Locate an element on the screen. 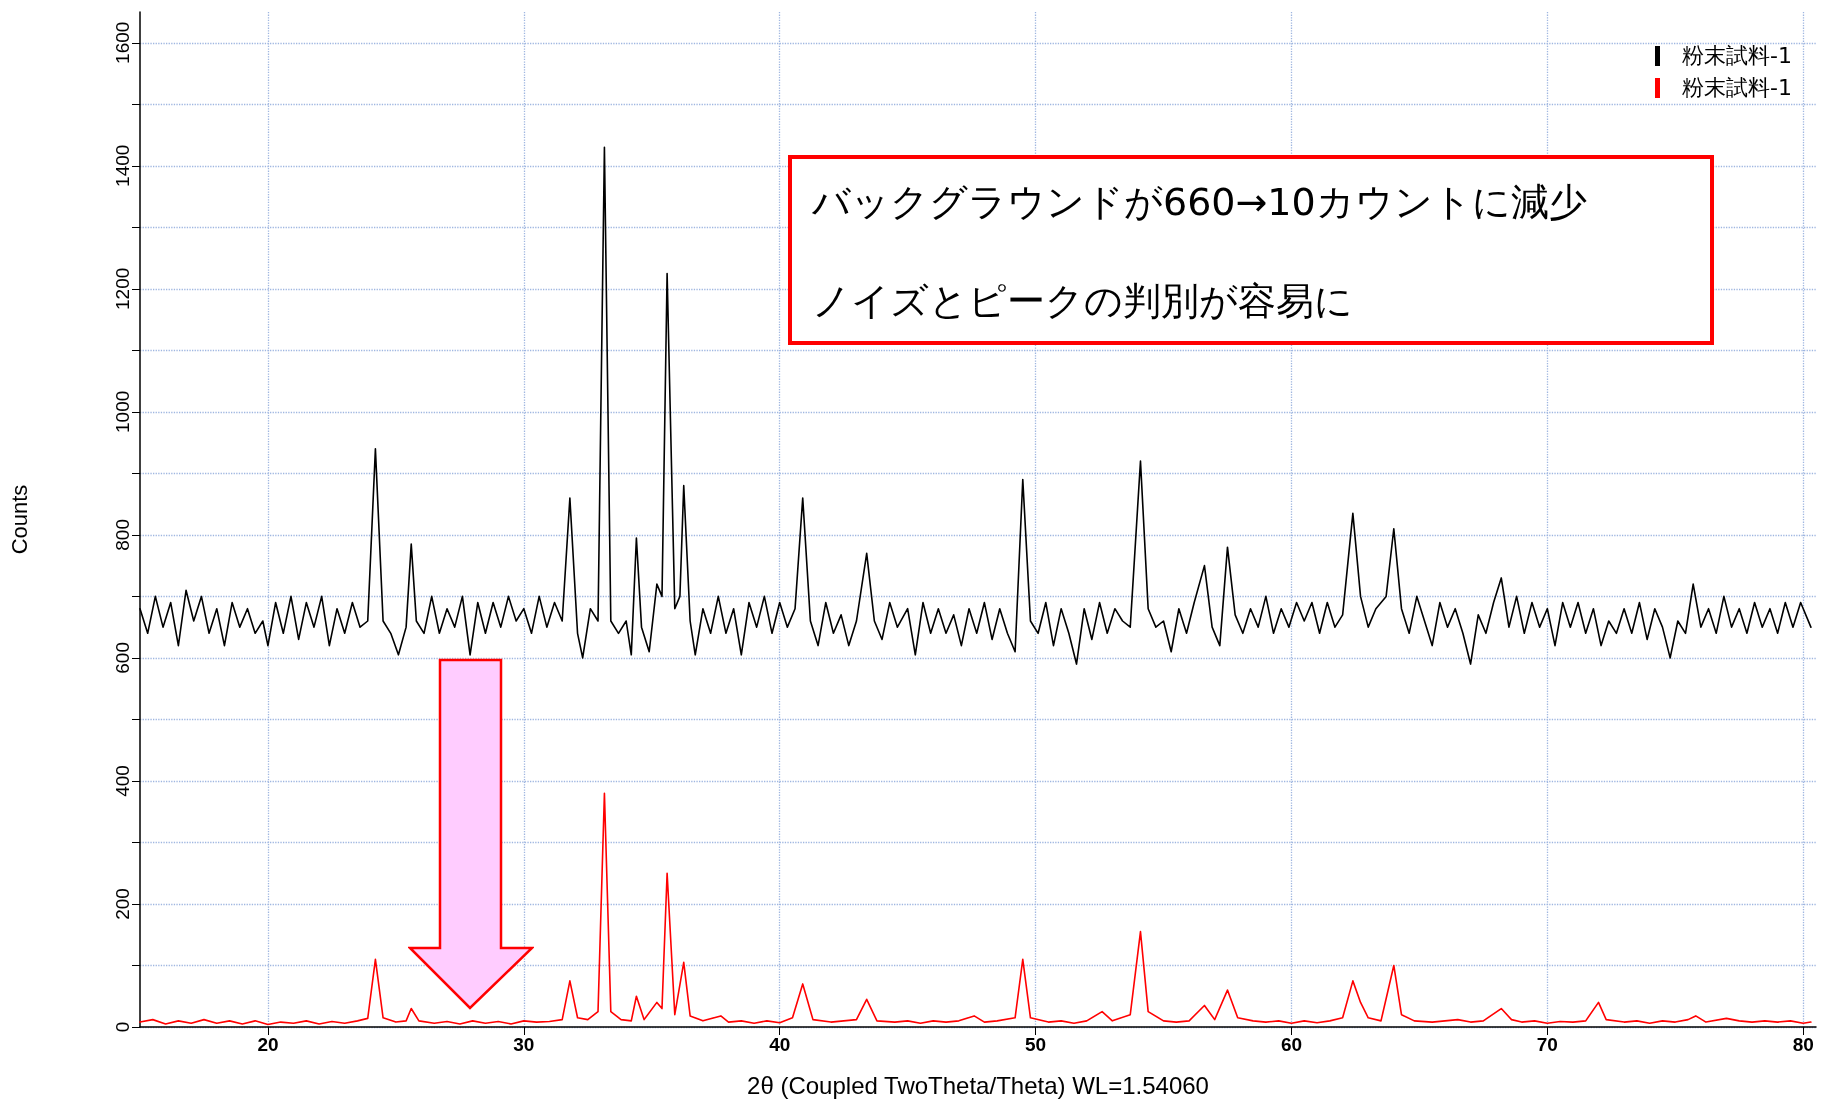  x-tick-label: 50 is located at coordinates (1036, 1044).